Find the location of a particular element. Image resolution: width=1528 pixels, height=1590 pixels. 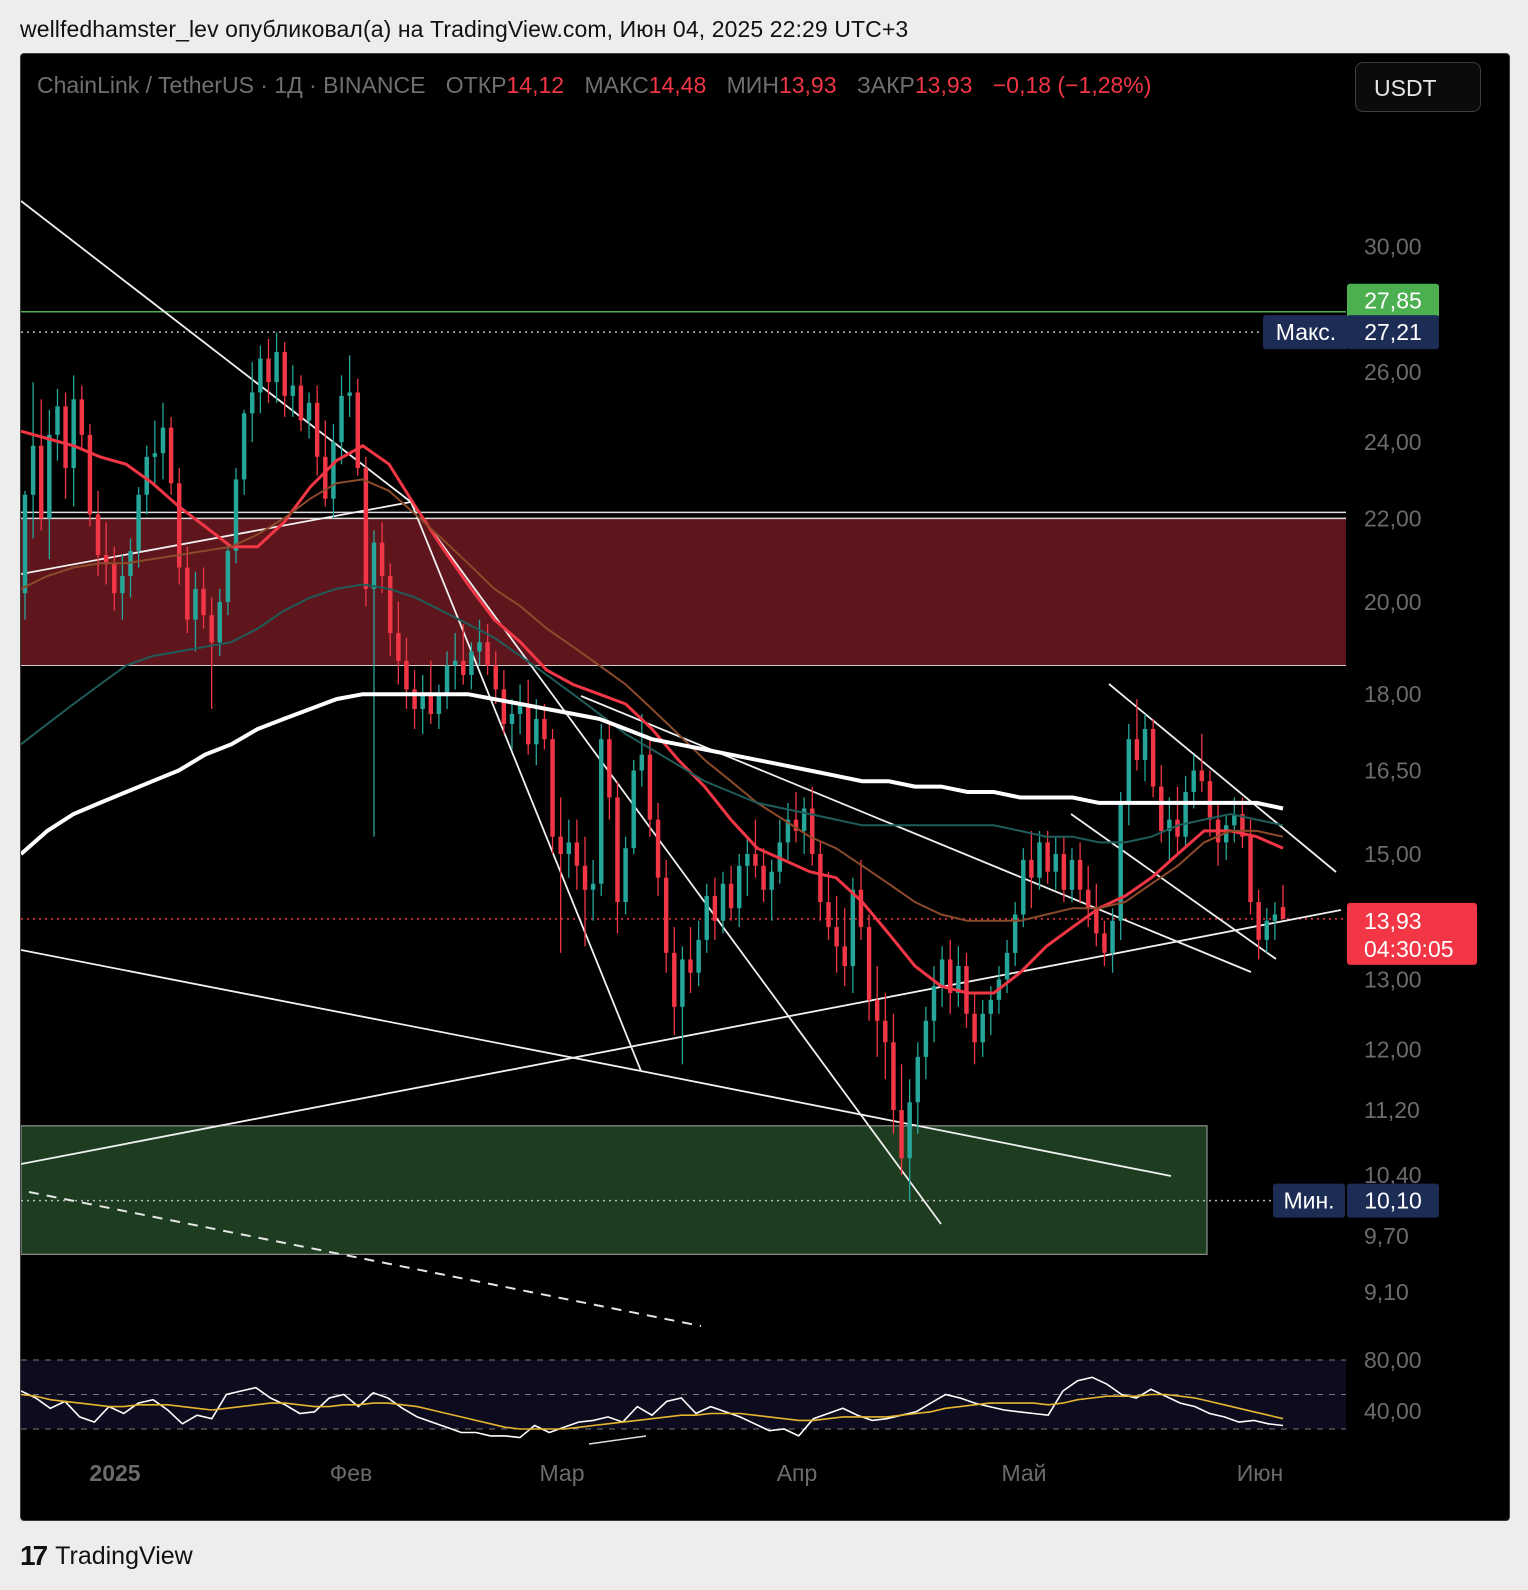

close-label: ЗАКР is located at coordinates (885, 85).